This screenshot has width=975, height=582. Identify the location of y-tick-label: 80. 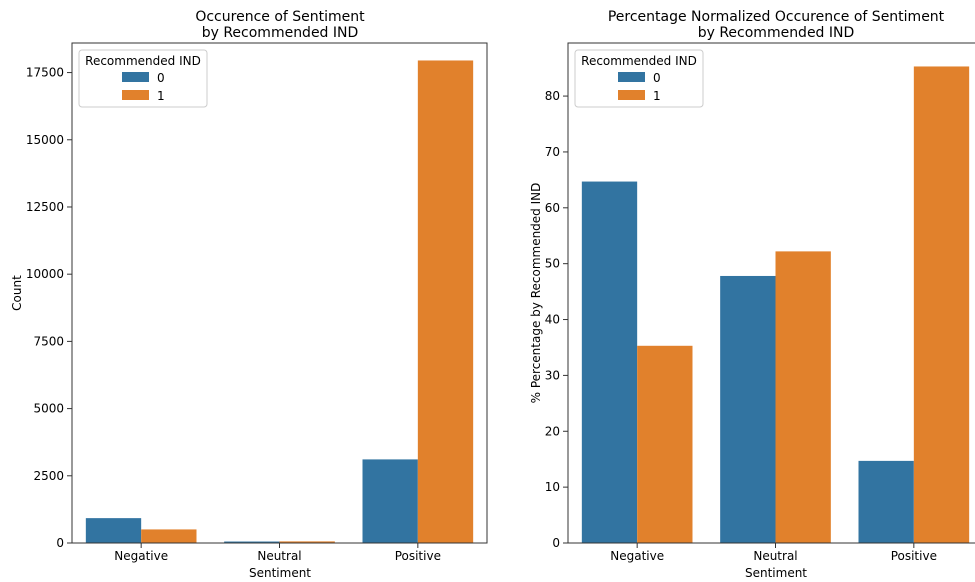
(552, 96).